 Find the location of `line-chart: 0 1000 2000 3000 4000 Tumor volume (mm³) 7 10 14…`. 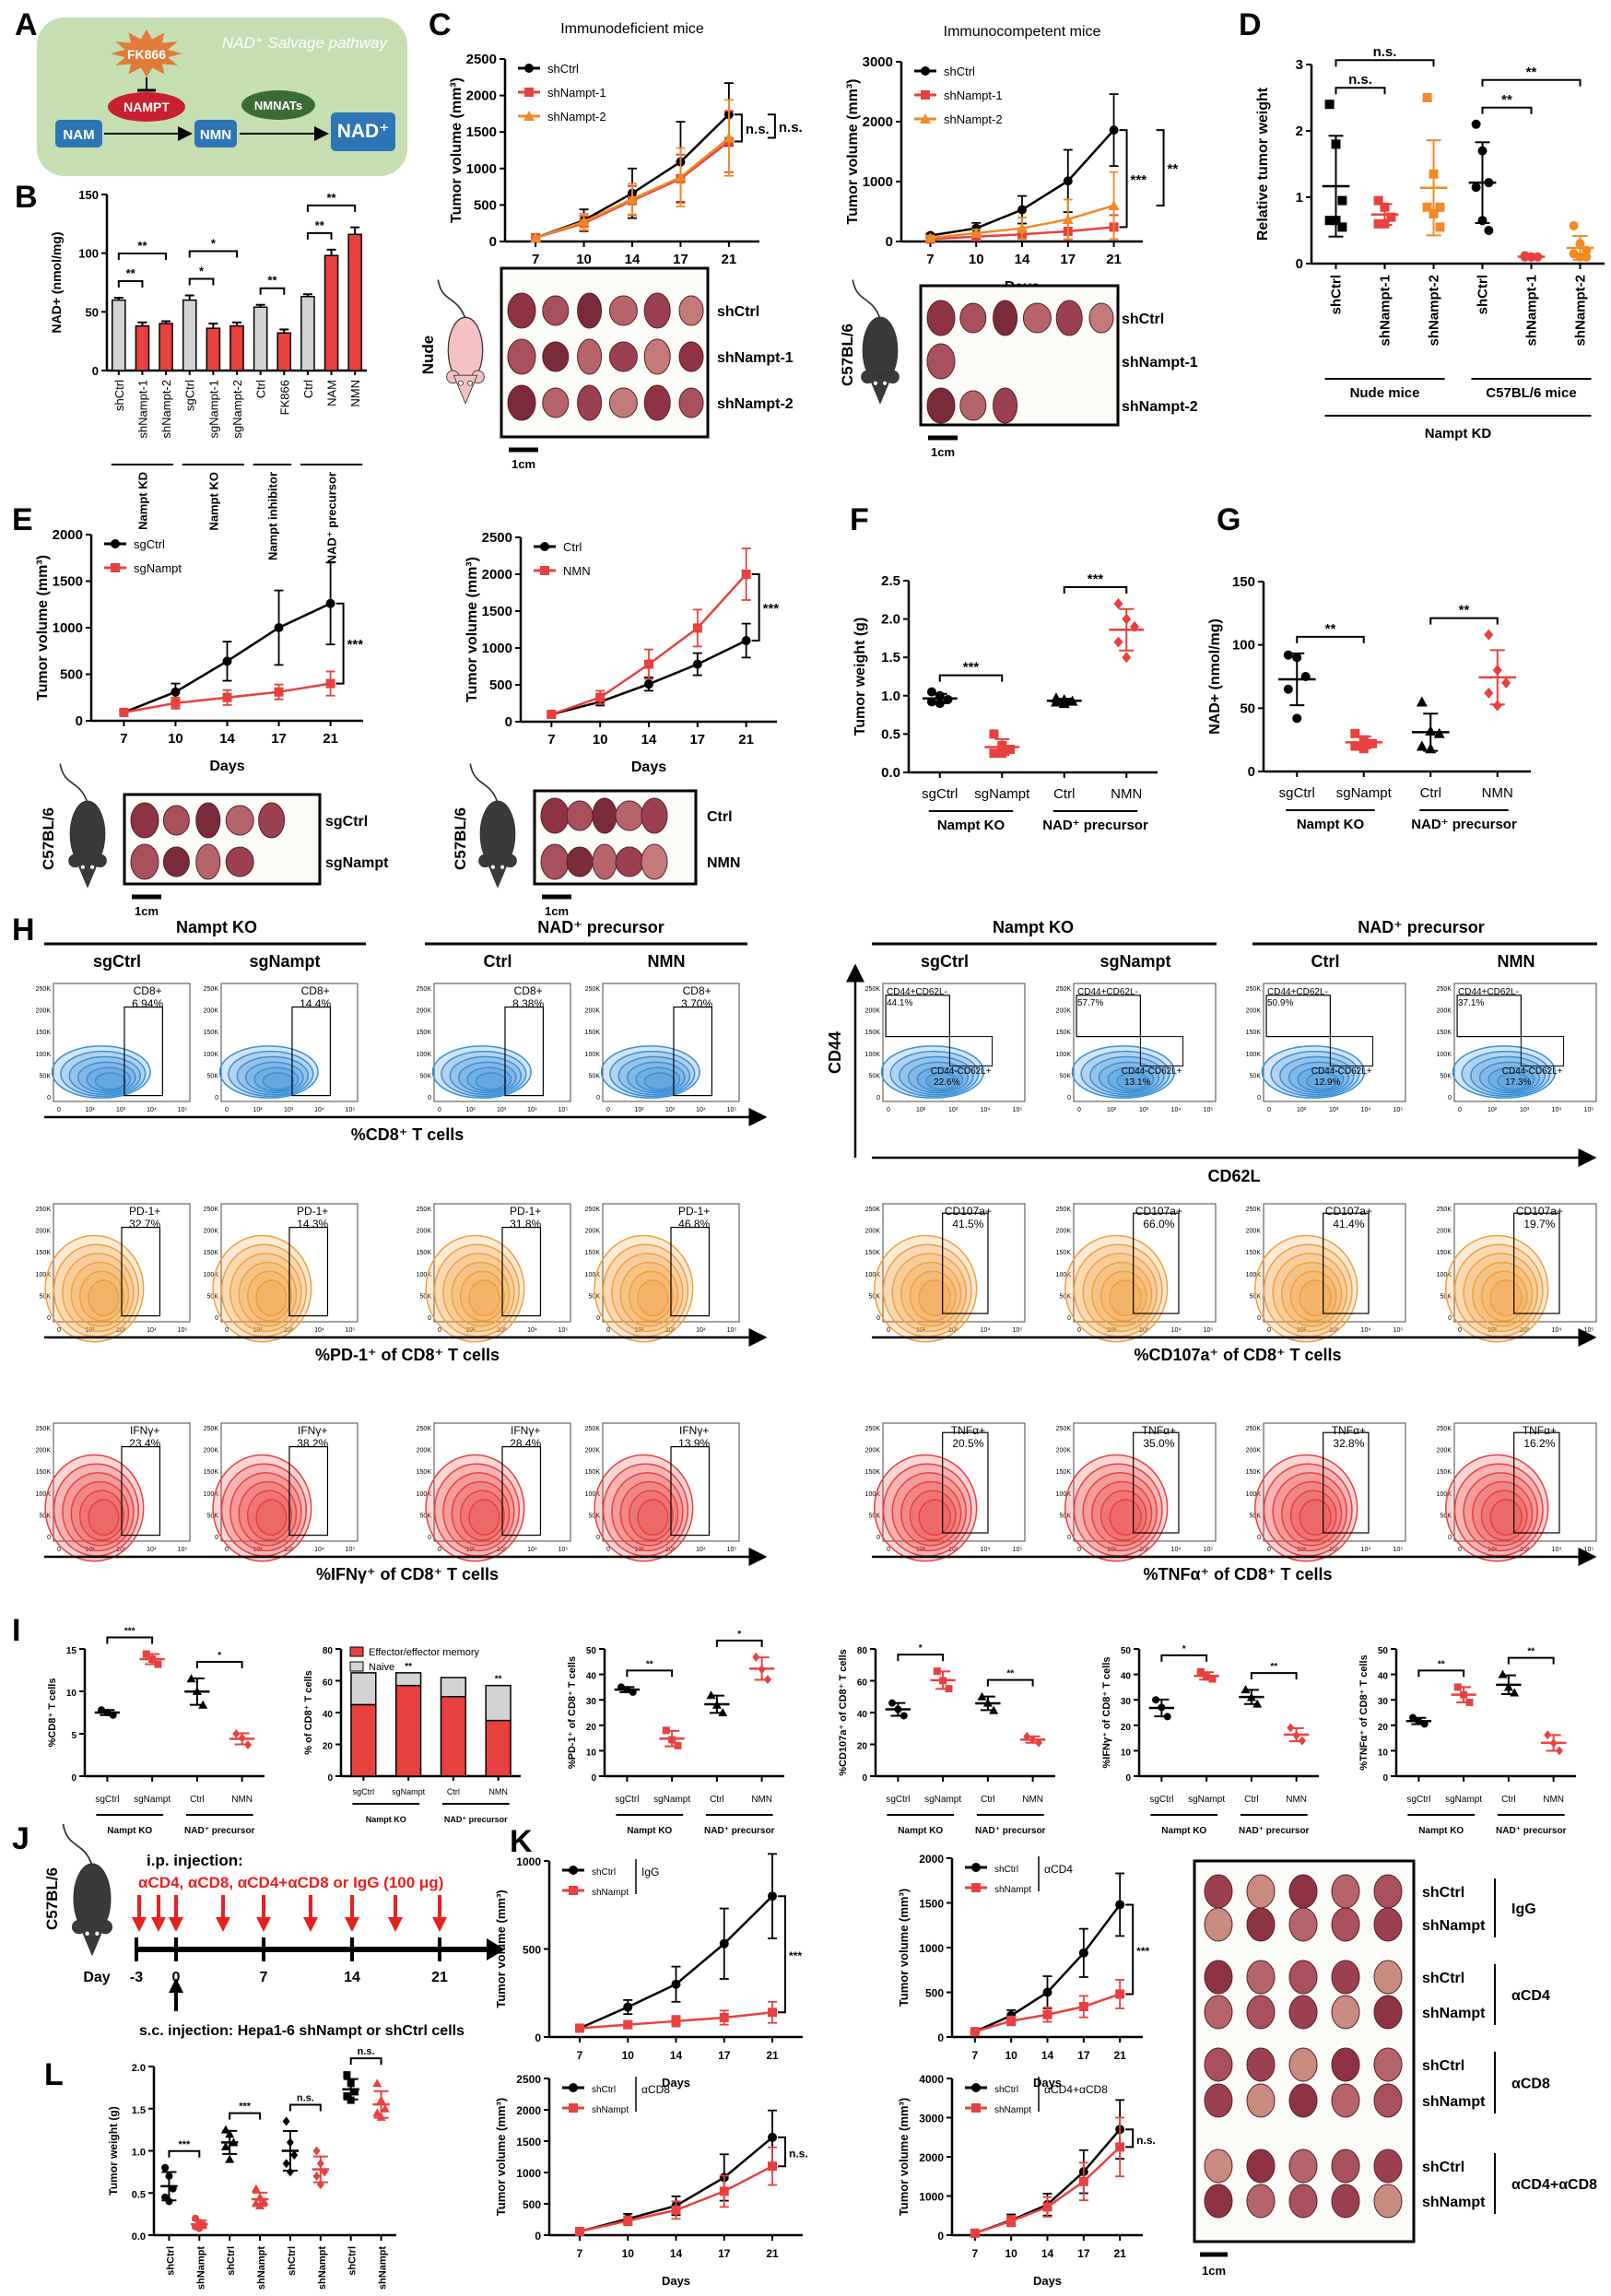

line-chart: 0 1000 2000 3000 4000 Tumor volume (mm³) 7 10 14… is located at coordinates (1026, 2180).